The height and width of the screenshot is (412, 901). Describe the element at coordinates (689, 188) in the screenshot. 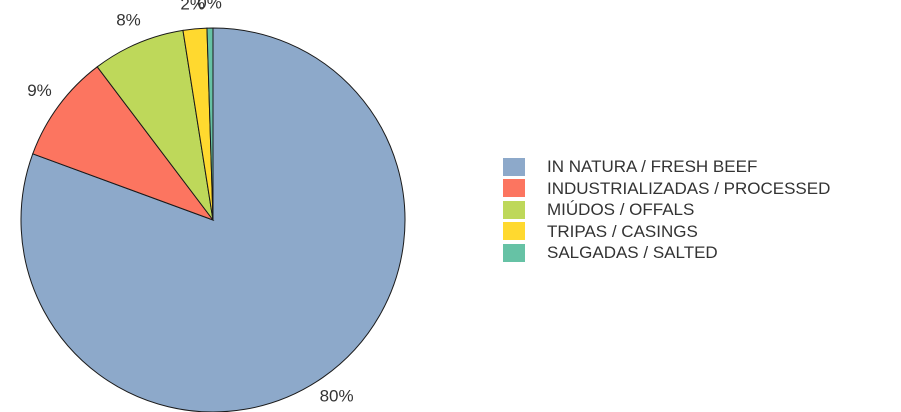

I see `legend-label-processed: INDUSTRIALIZADAS / PROCESSED` at that location.